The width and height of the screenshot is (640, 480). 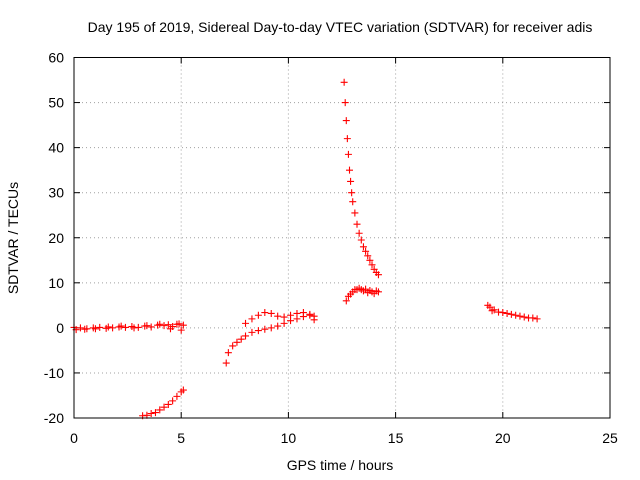 I want to click on y-tick-label: 40, so click(x=56, y=148).